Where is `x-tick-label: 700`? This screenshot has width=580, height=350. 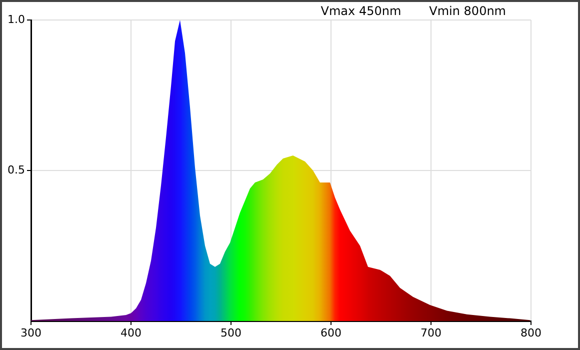 x-tick-label: 700 is located at coordinates (431, 333).